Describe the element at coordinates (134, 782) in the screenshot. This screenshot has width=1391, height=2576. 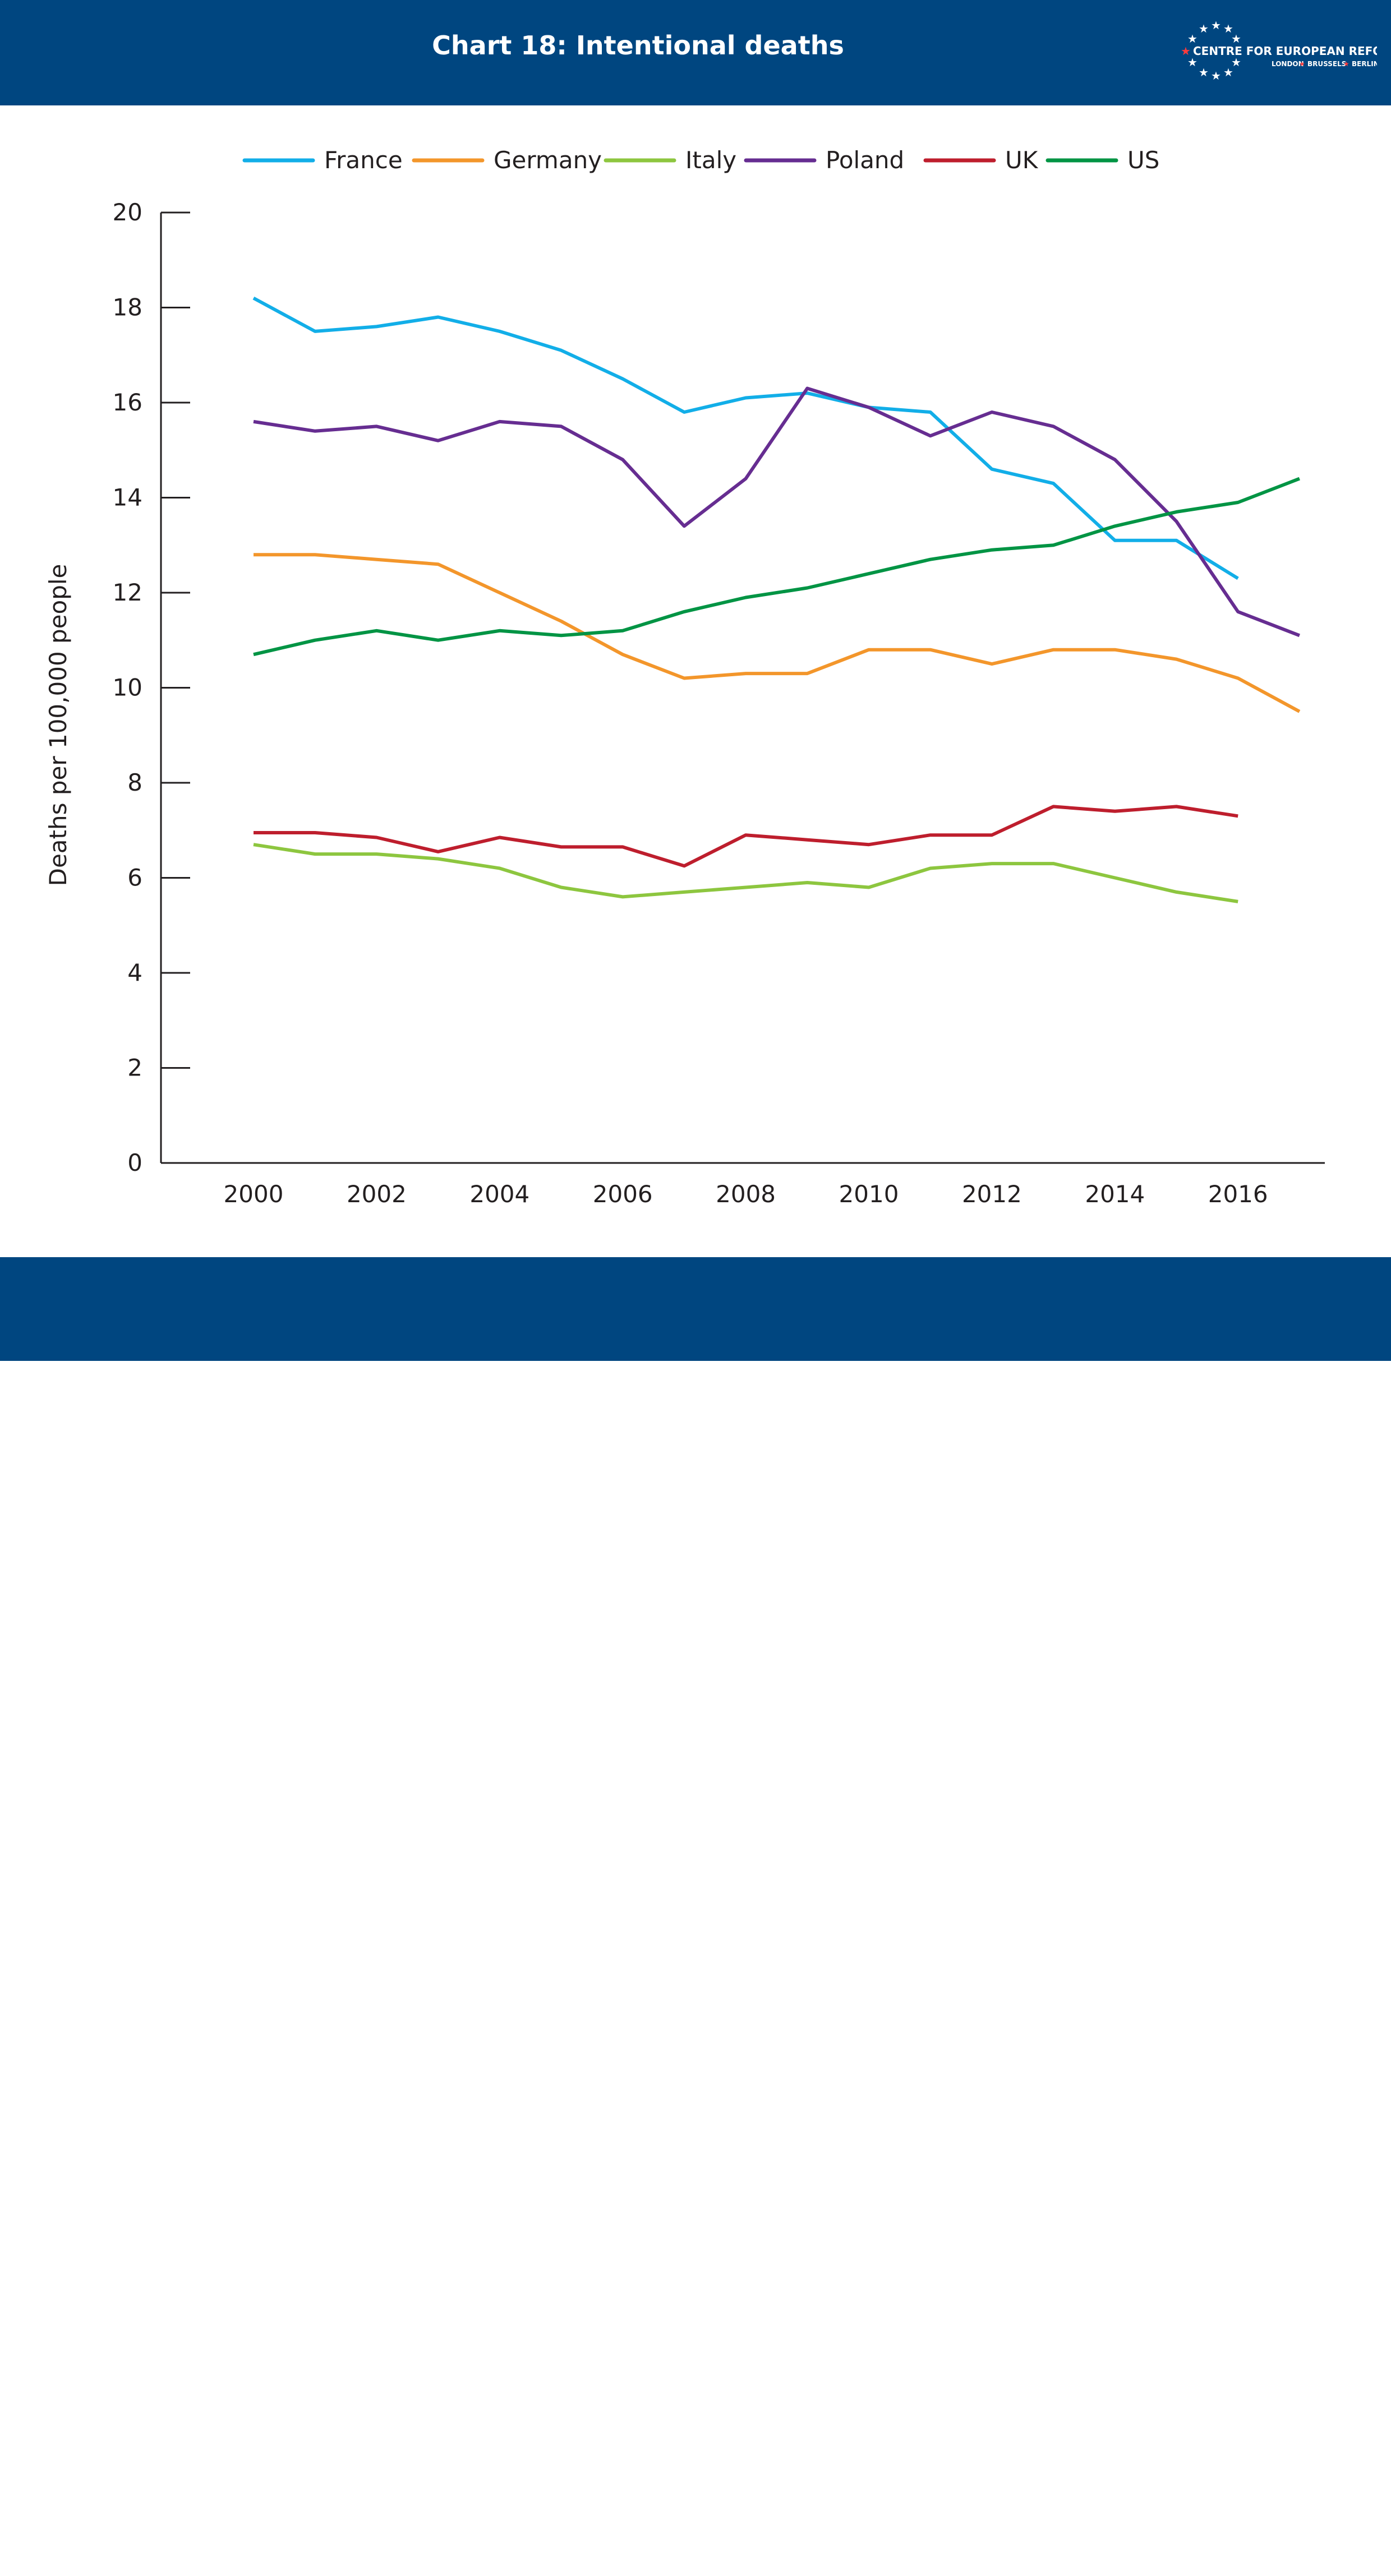
I see `y-tick-label: 8` at that location.